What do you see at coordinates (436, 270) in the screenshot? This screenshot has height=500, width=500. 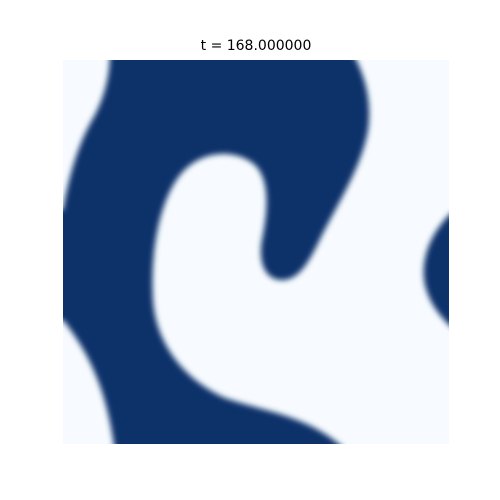 I see `dark-phase-edge-blob` at bounding box center [436, 270].